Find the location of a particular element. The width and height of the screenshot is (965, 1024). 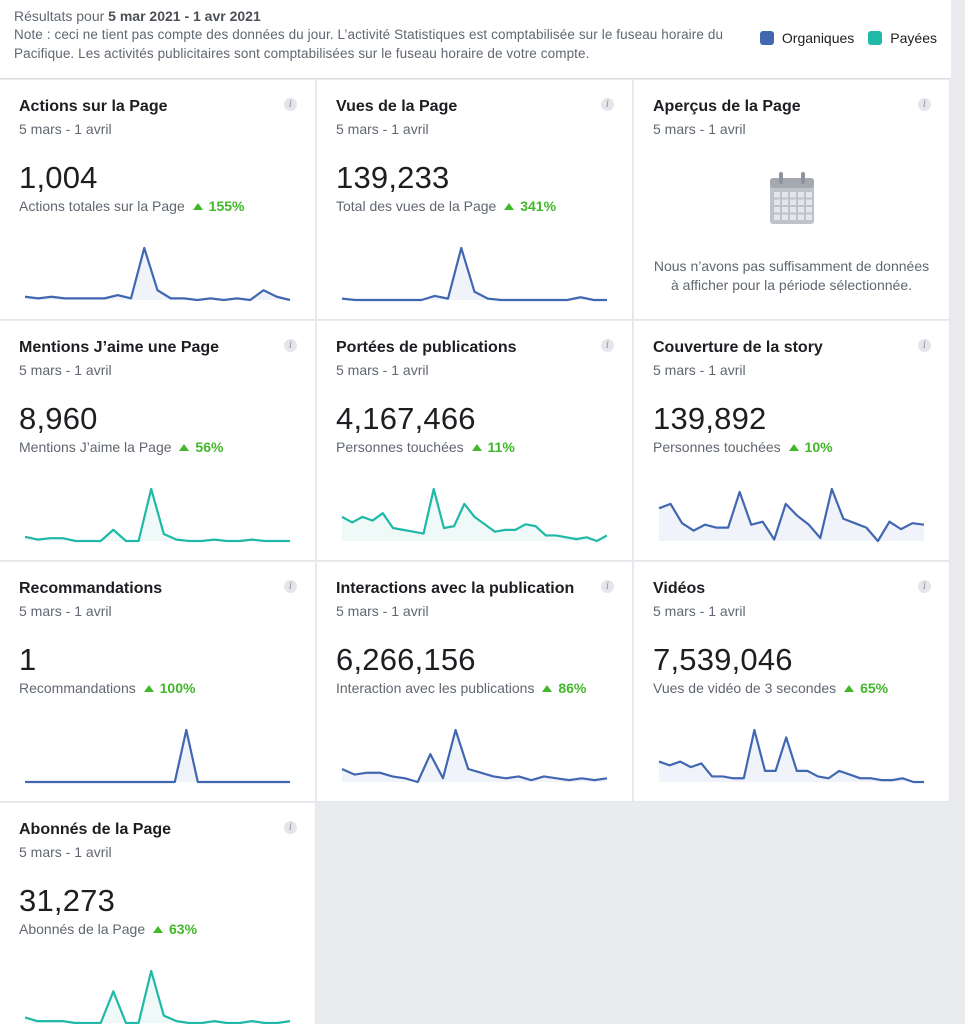

legend-paid: Payées is located at coordinates (902, 38).